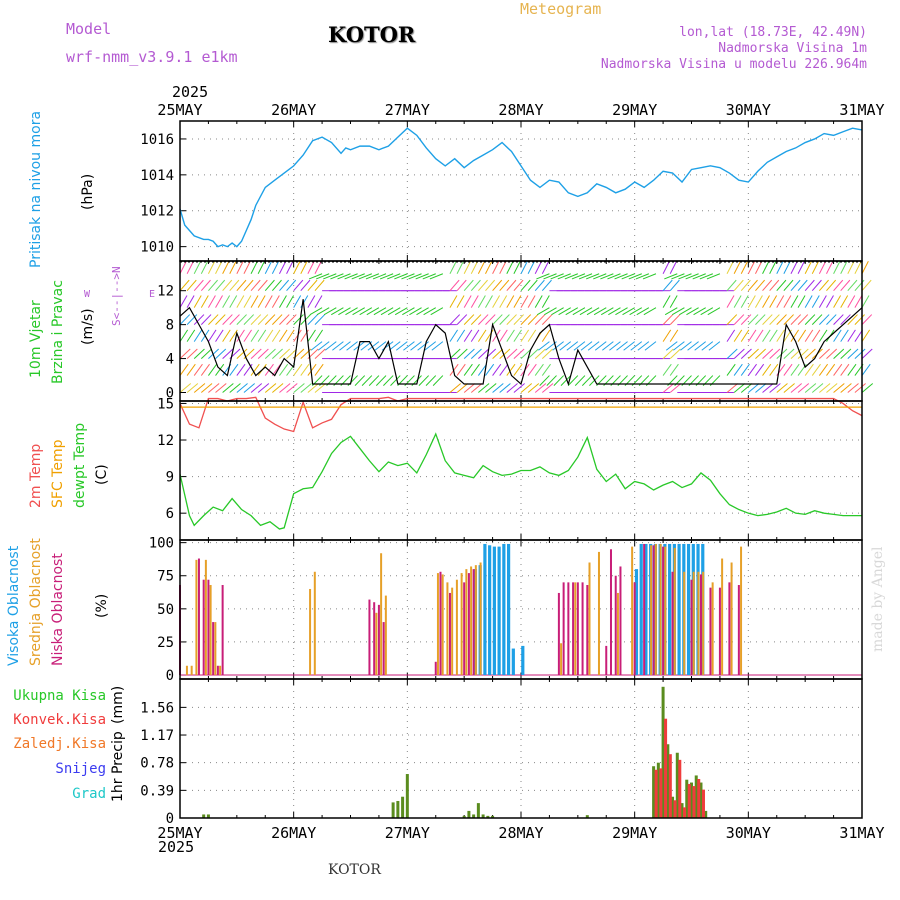 The width and height of the screenshot is (900, 900). I want to click on high-cloud-bar, so click(485, 609).